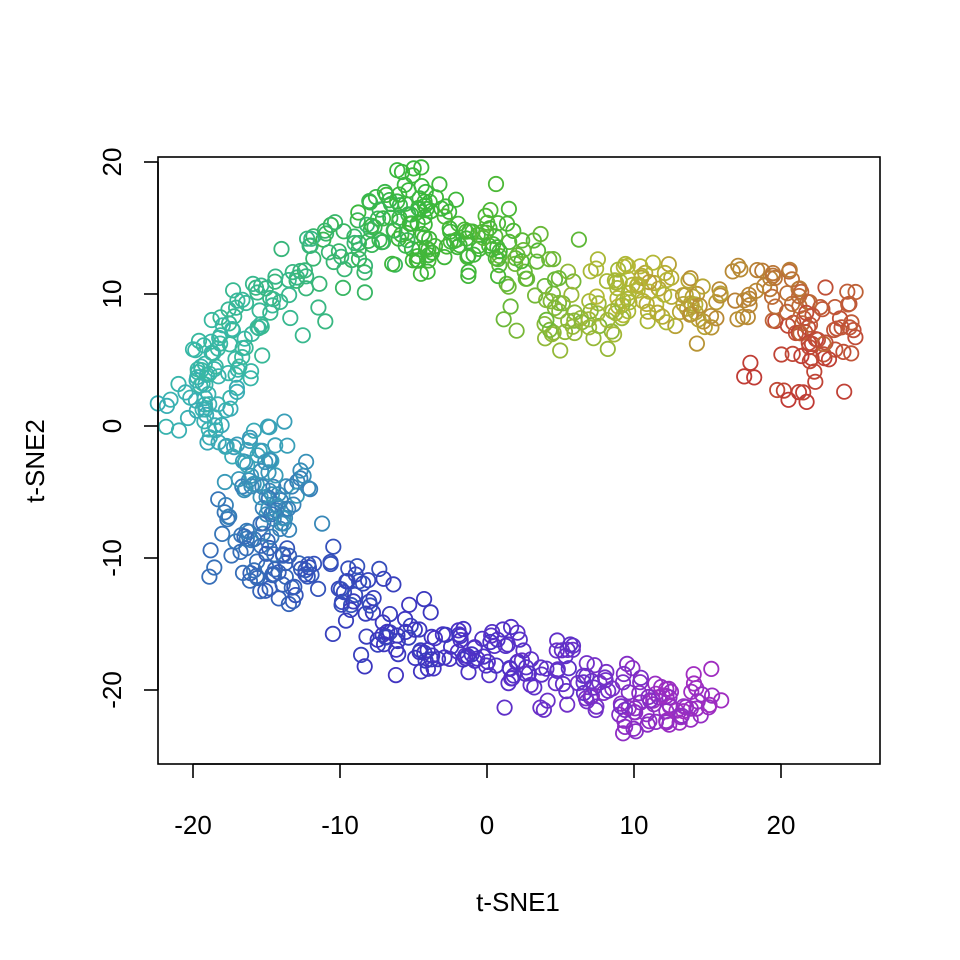 This screenshot has width=960, height=960. I want to click on x-axis-ticks: -20 -10 0 10 20, so click(484, 802).